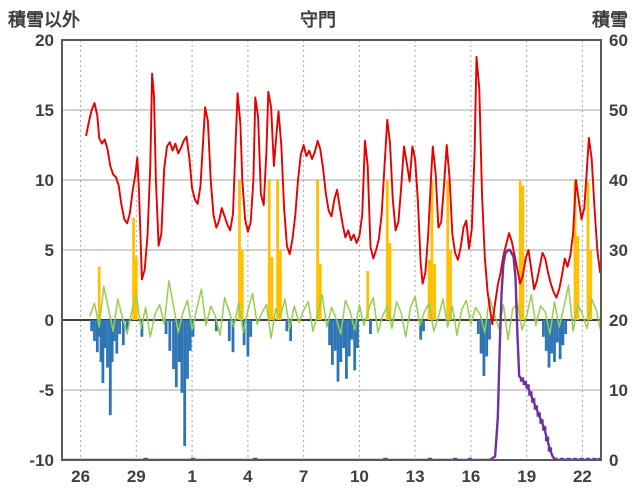  Describe the element at coordinates (318, 20) in the screenshot. I see `chart-title: 守門` at that location.